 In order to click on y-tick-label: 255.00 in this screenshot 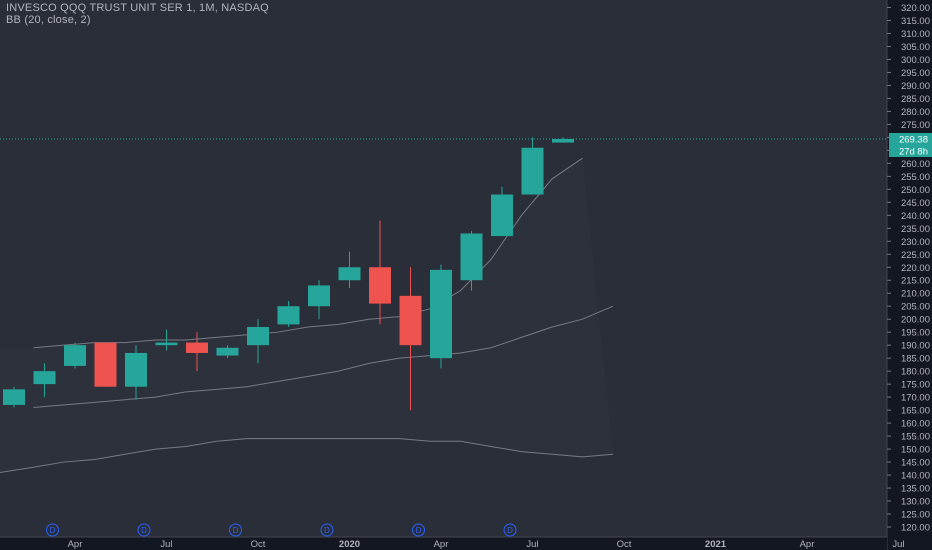, I will do `click(915, 177)`.